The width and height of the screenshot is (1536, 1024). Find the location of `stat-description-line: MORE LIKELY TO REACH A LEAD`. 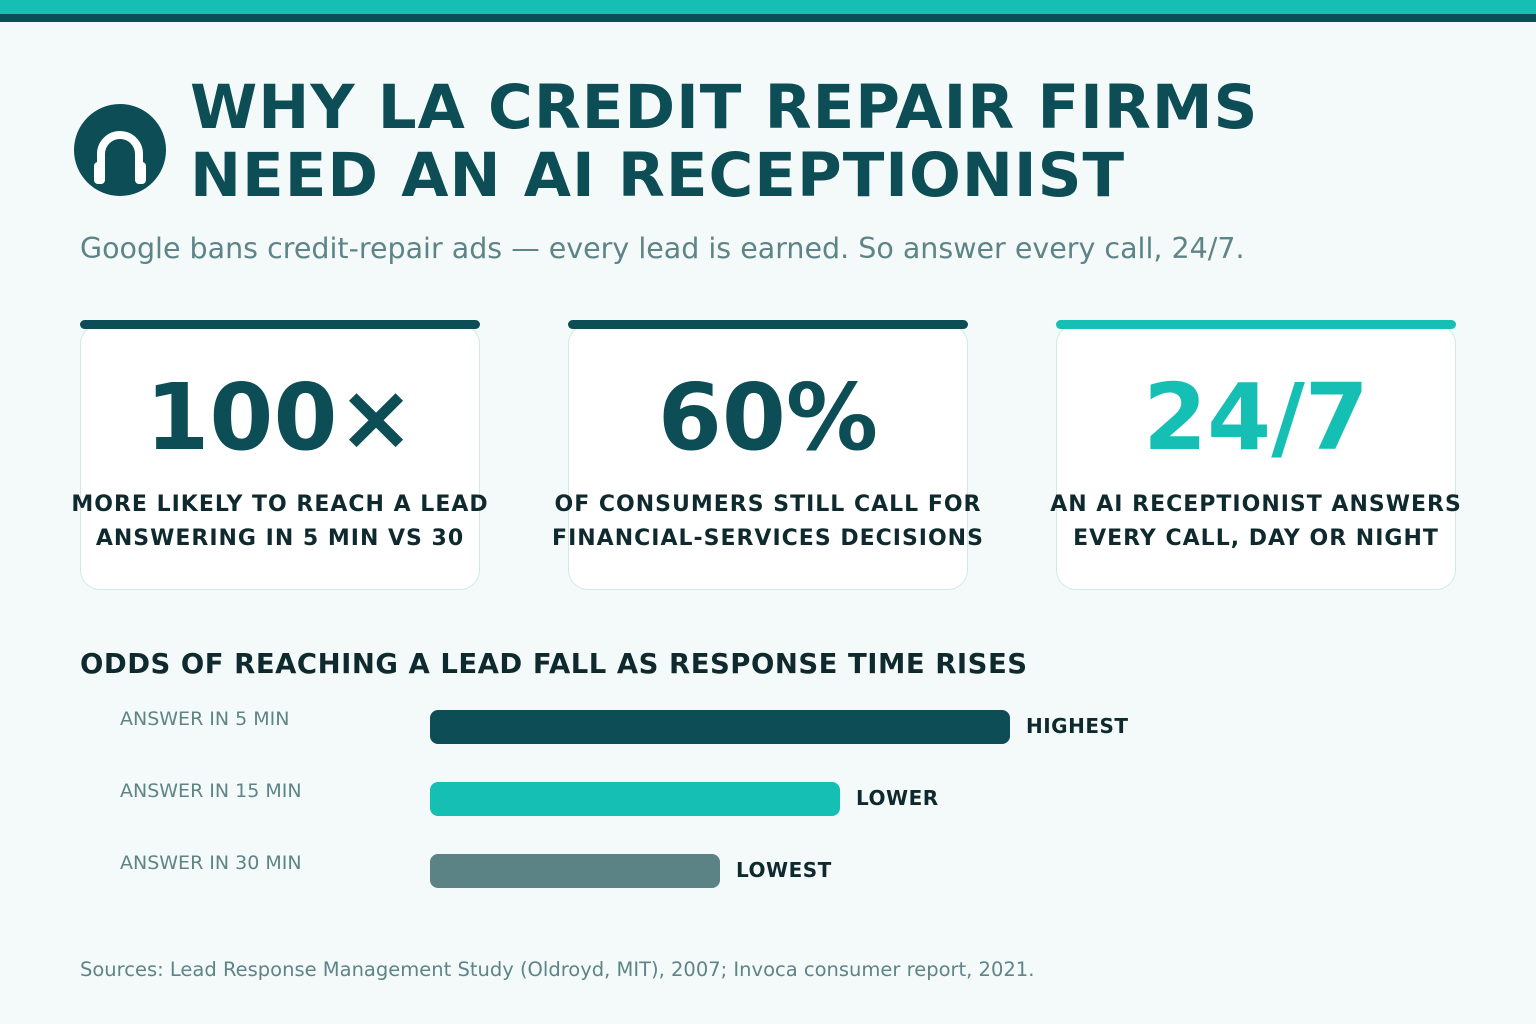

stat-description-line: MORE LIKELY TO REACH A LEAD is located at coordinates (280, 504).